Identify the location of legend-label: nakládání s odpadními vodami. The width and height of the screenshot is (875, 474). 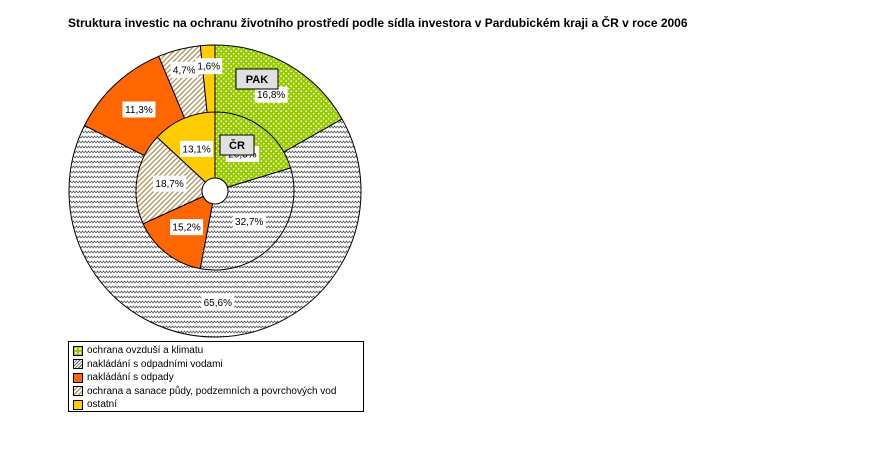
(155, 364).